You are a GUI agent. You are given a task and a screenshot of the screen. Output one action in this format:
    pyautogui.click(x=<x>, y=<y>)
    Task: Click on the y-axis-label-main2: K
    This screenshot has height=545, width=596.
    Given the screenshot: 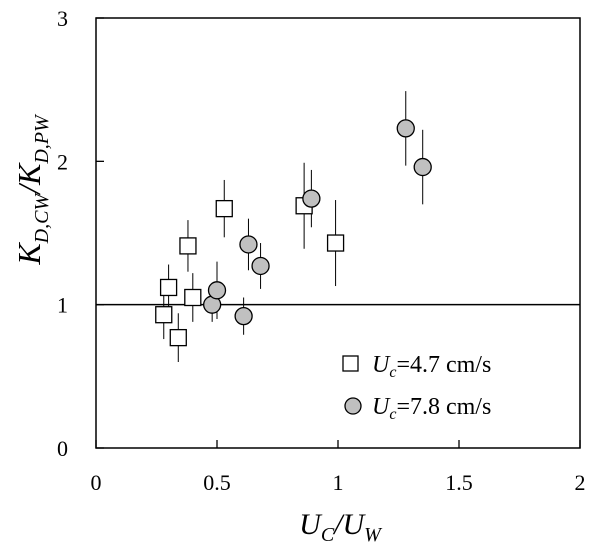 What is the action you would take?
    pyautogui.click(x=29, y=174)
    